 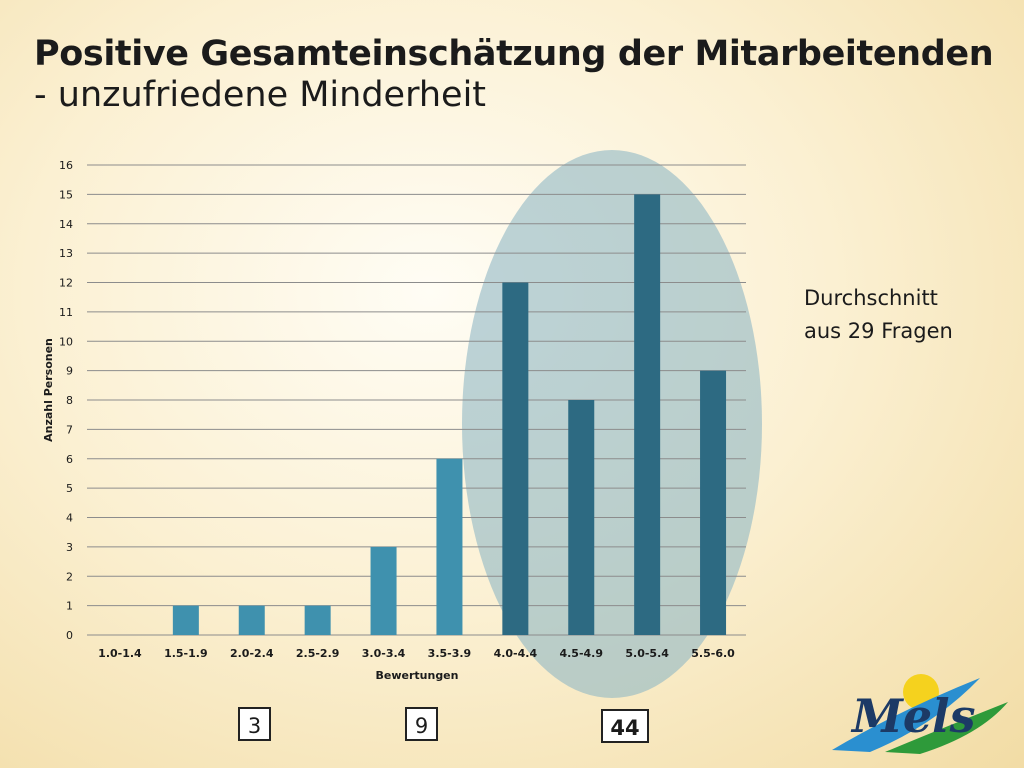 I want to click on logo-text: Mels, so click(x=913, y=716).